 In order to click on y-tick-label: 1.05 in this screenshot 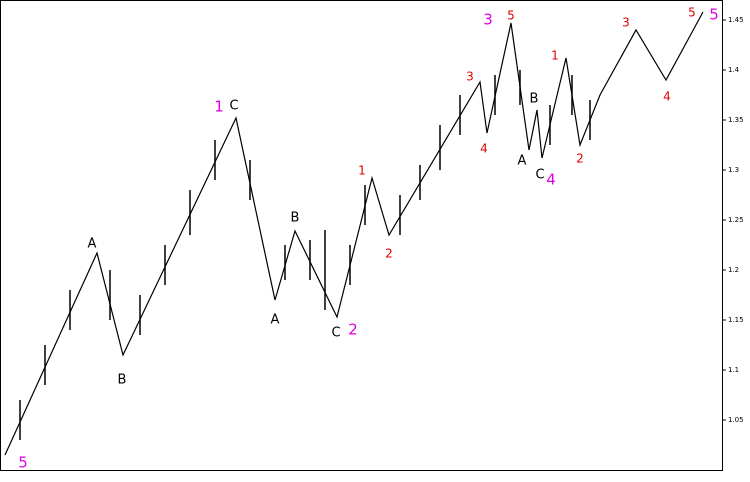, I will do `click(736, 420)`.